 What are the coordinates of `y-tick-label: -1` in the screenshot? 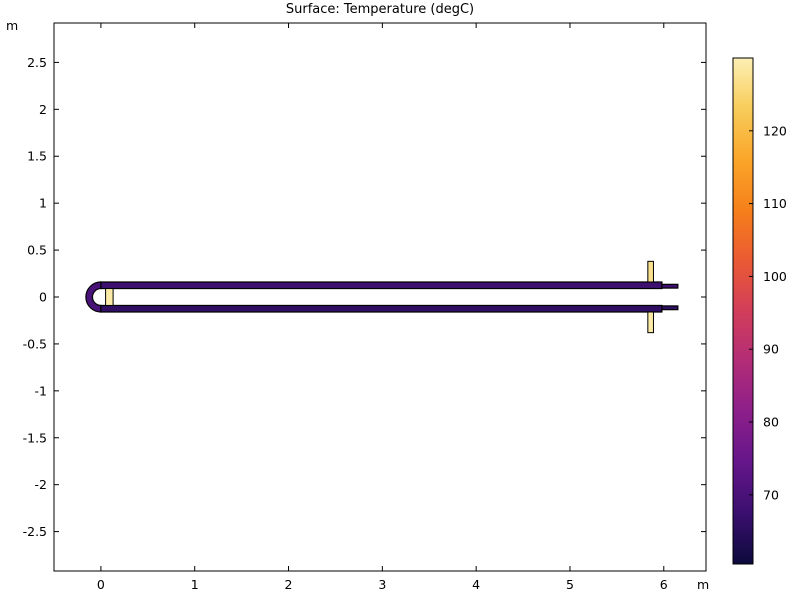 It's located at (41, 390).